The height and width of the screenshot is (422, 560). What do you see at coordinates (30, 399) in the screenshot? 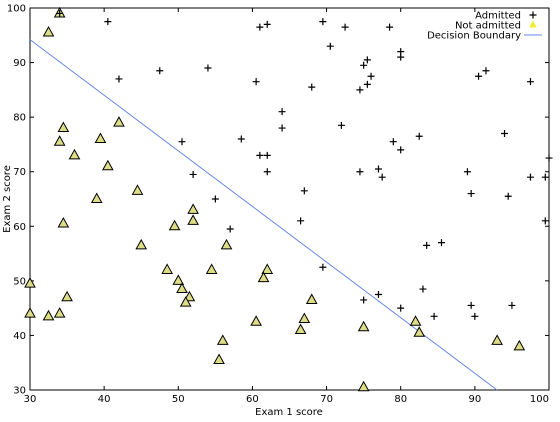
I see `x-tick-label: 30` at bounding box center [30, 399].